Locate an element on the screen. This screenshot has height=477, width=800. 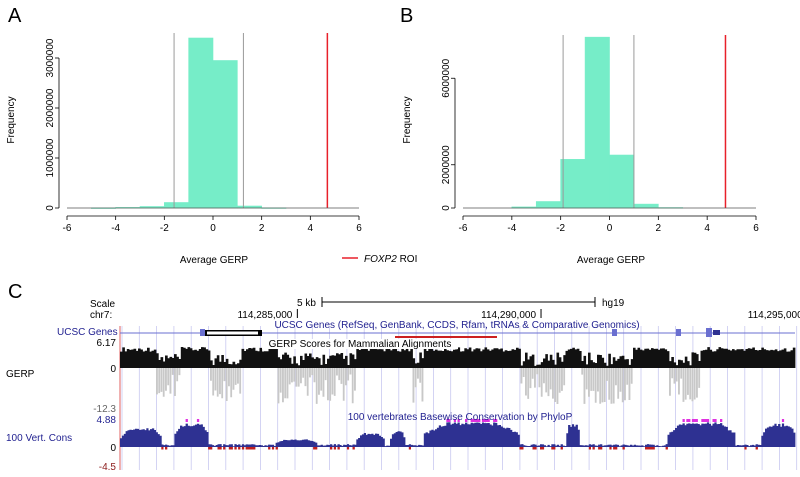
position-label: 114,295,000 is located at coordinates (774, 315).